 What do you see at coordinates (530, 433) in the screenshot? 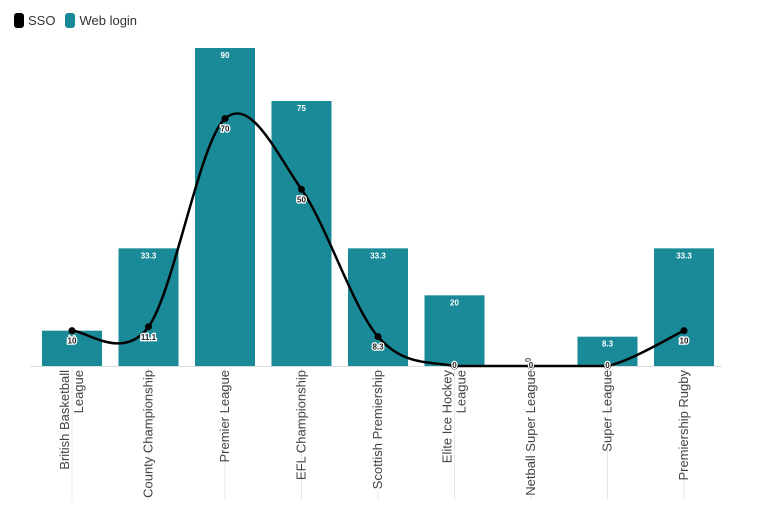
I see `x-tick-label: Netball Super League` at bounding box center [530, 433].